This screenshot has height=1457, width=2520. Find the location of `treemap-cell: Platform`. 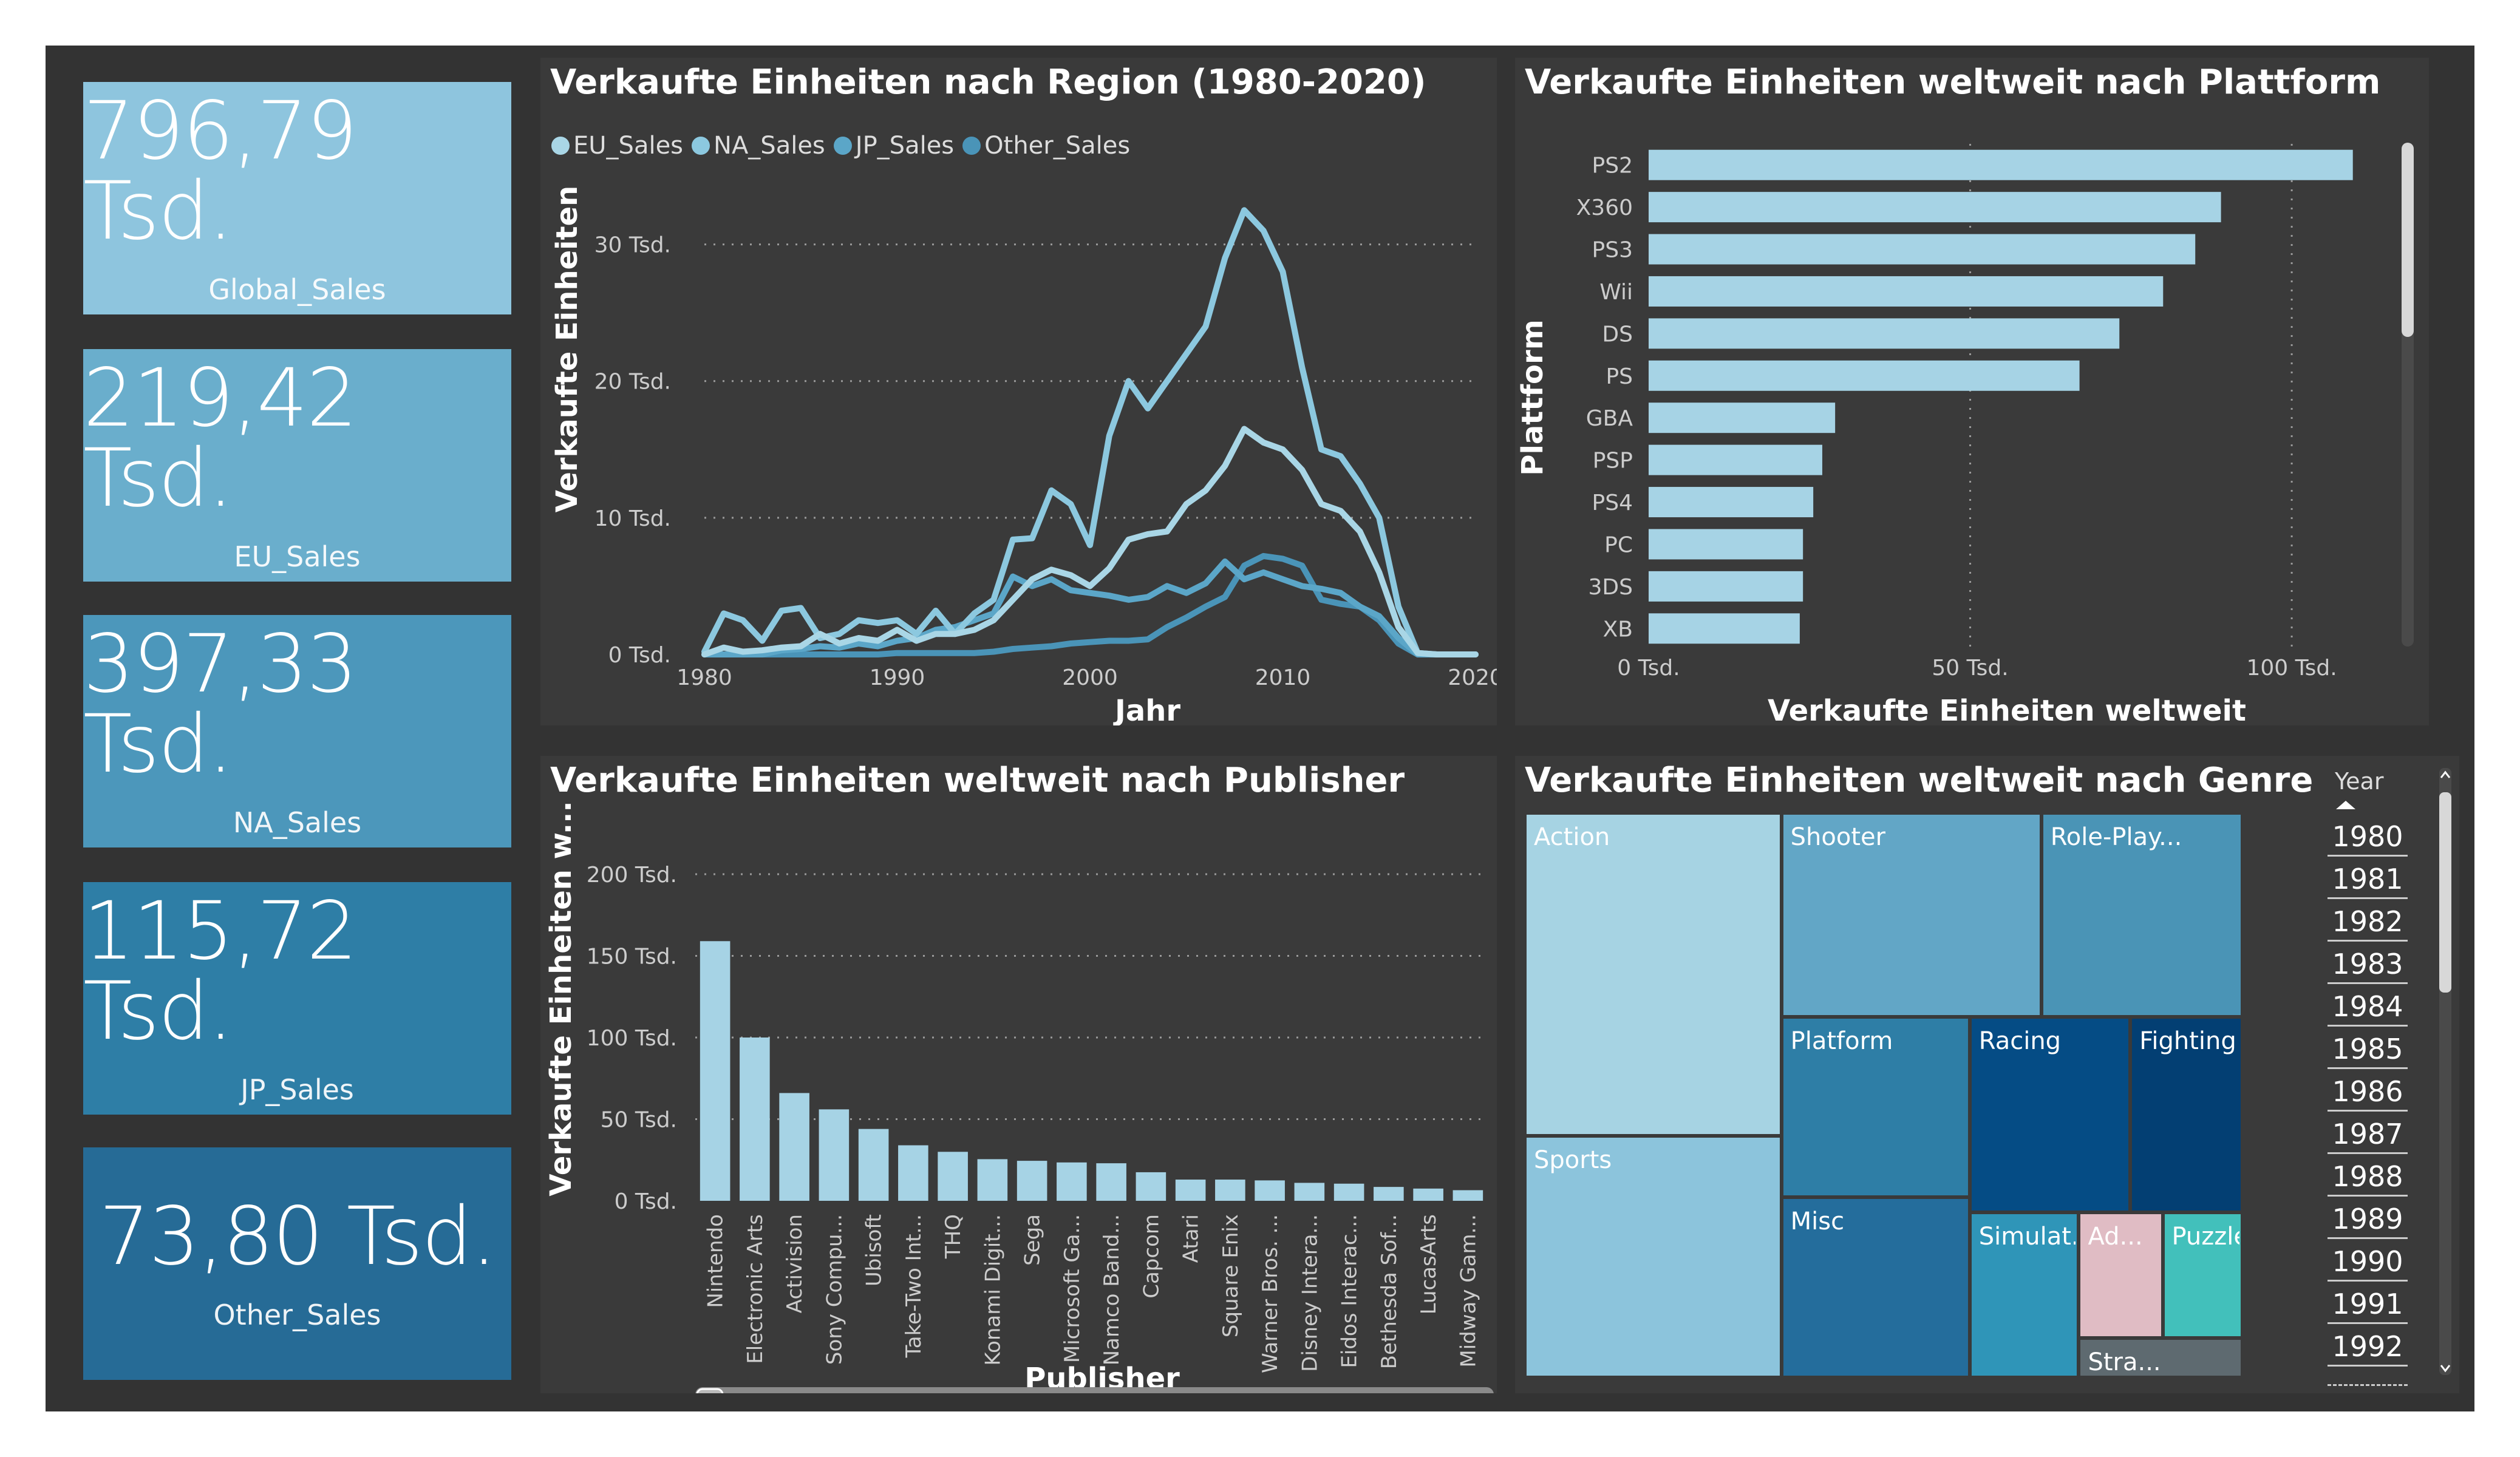

treemap-cell: Platform is located at coordinates (1875, 1106).